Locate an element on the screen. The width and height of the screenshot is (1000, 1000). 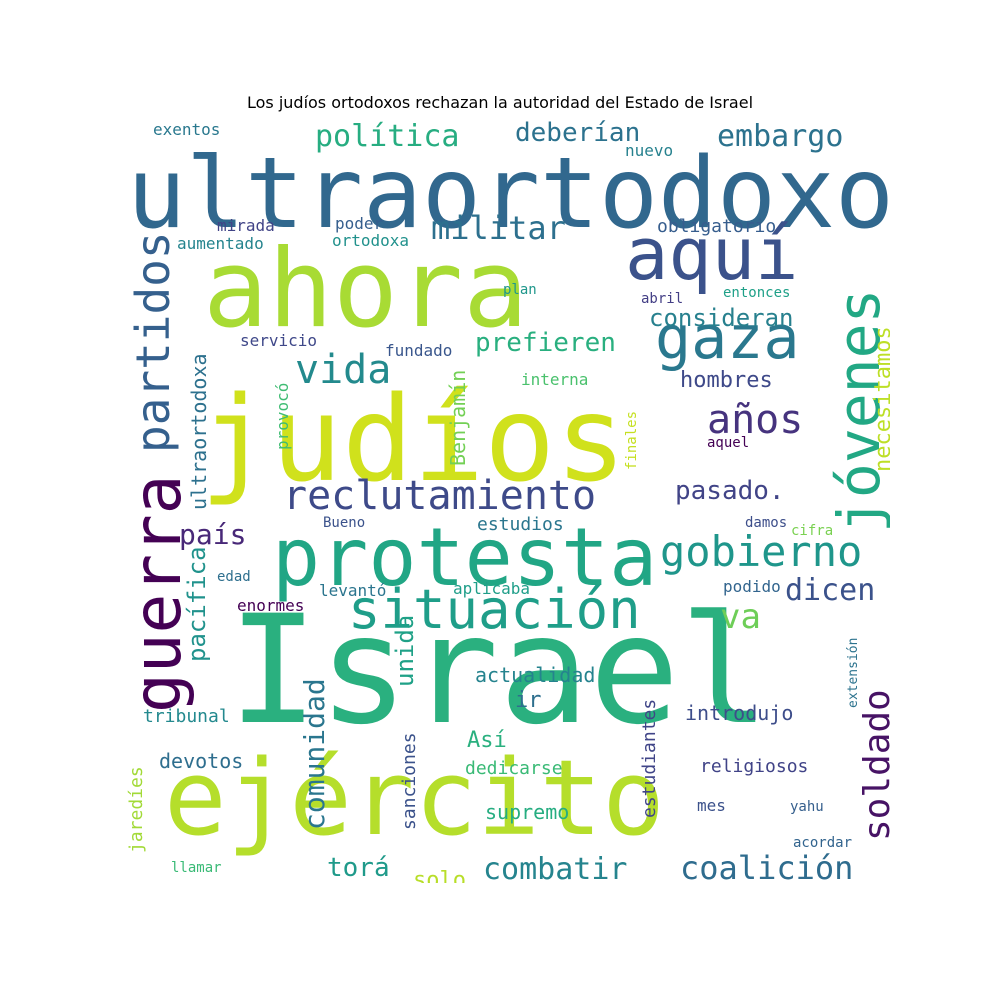
word-damos: damos is located at coordinates (766, 523).